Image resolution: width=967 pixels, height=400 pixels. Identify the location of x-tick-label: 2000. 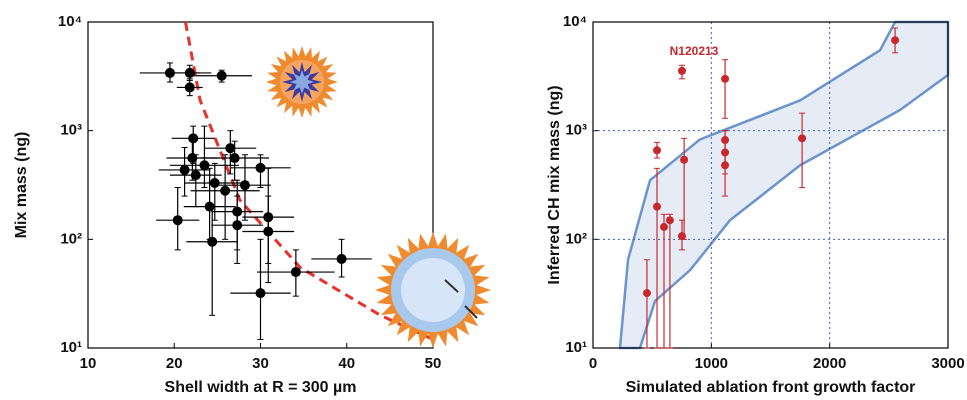
(829, 363).